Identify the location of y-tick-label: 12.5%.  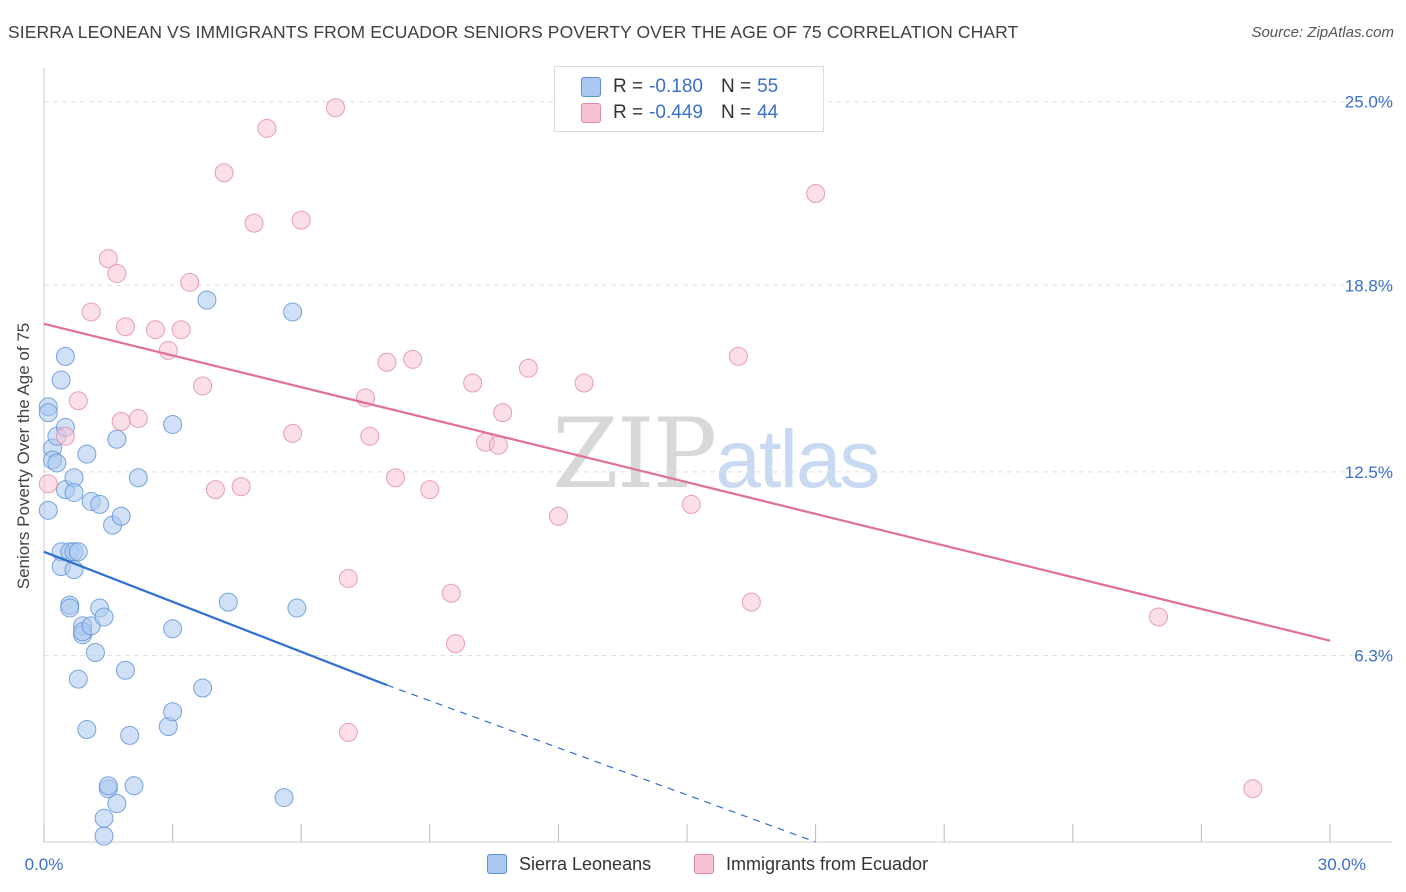
(1369, 472).